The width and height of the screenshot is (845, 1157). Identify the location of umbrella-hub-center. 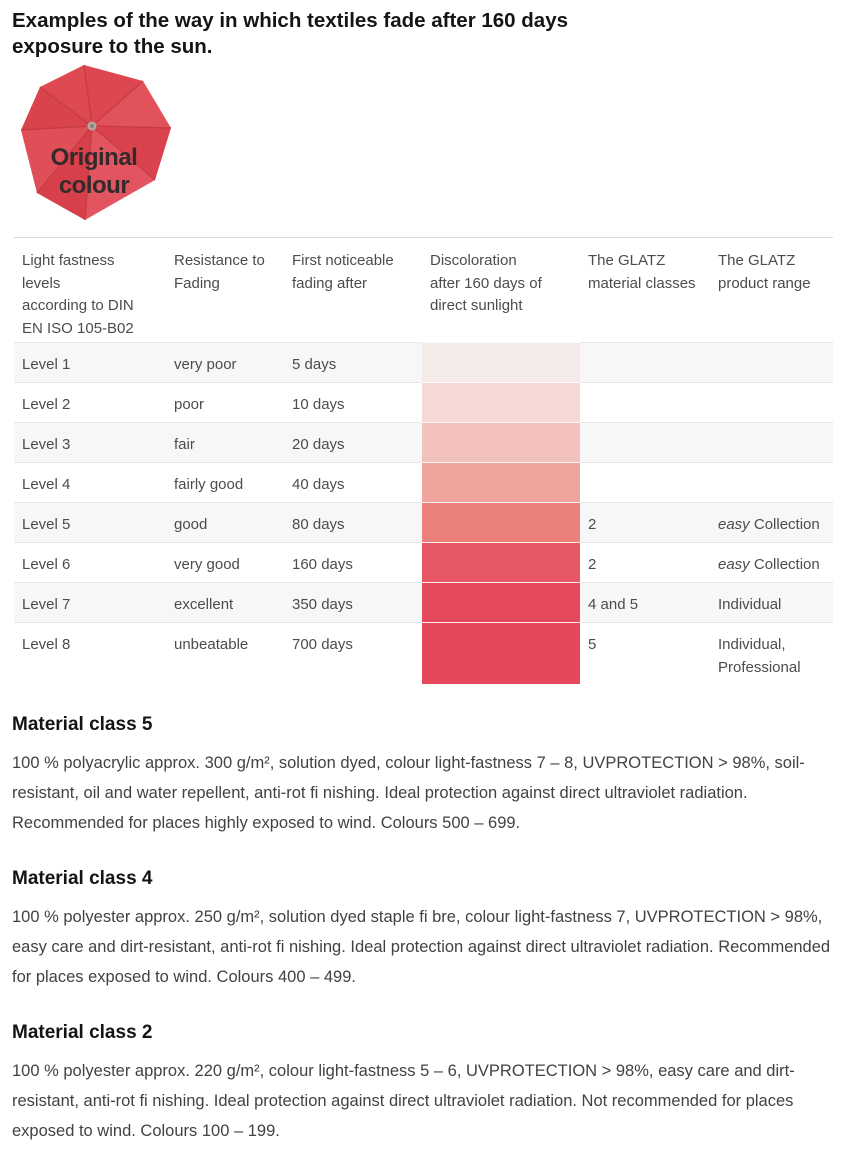
(92, 126).